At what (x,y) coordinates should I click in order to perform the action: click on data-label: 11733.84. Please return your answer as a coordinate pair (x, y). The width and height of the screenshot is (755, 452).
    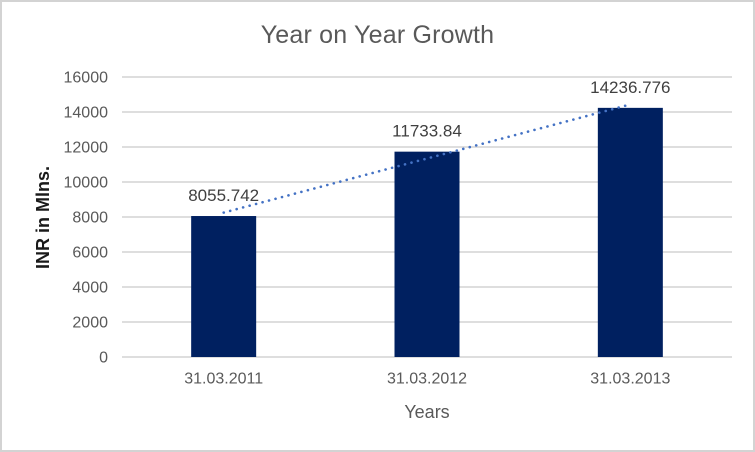
    Looking at the image, I should click on (427, 131).